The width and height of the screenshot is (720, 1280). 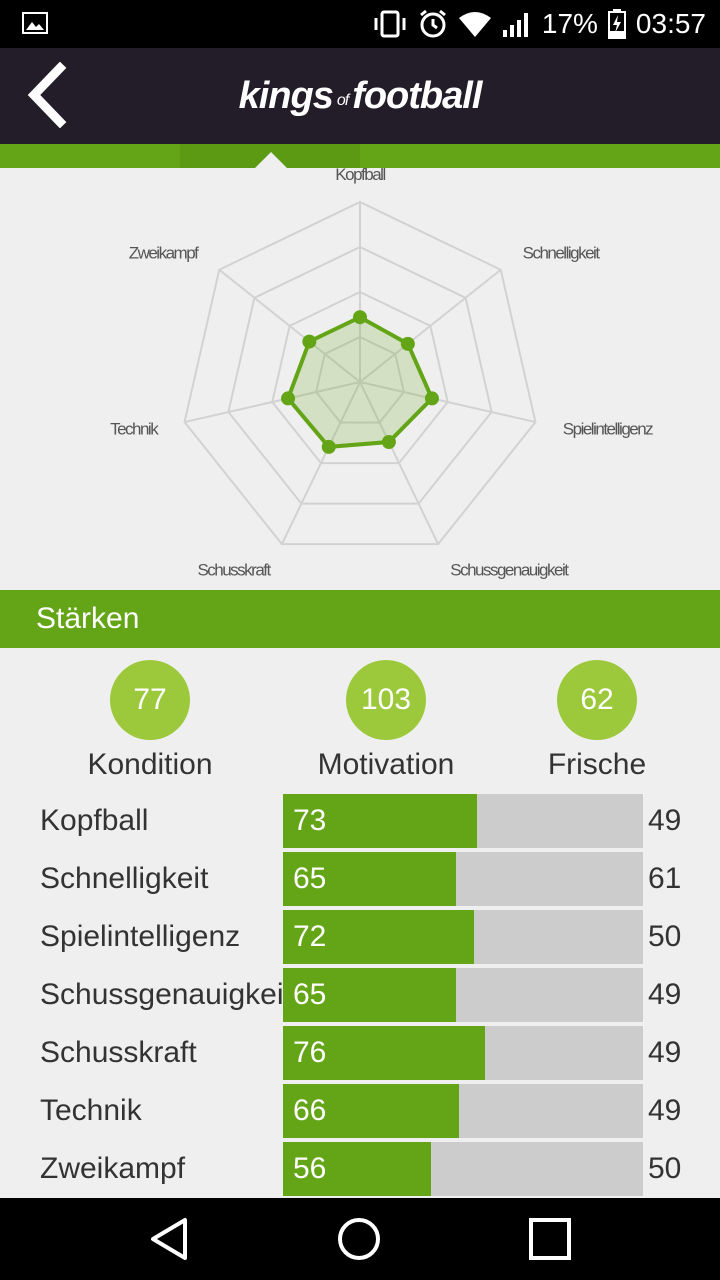 I want to click on recents-square-icon, so click(x=550, y=1239).